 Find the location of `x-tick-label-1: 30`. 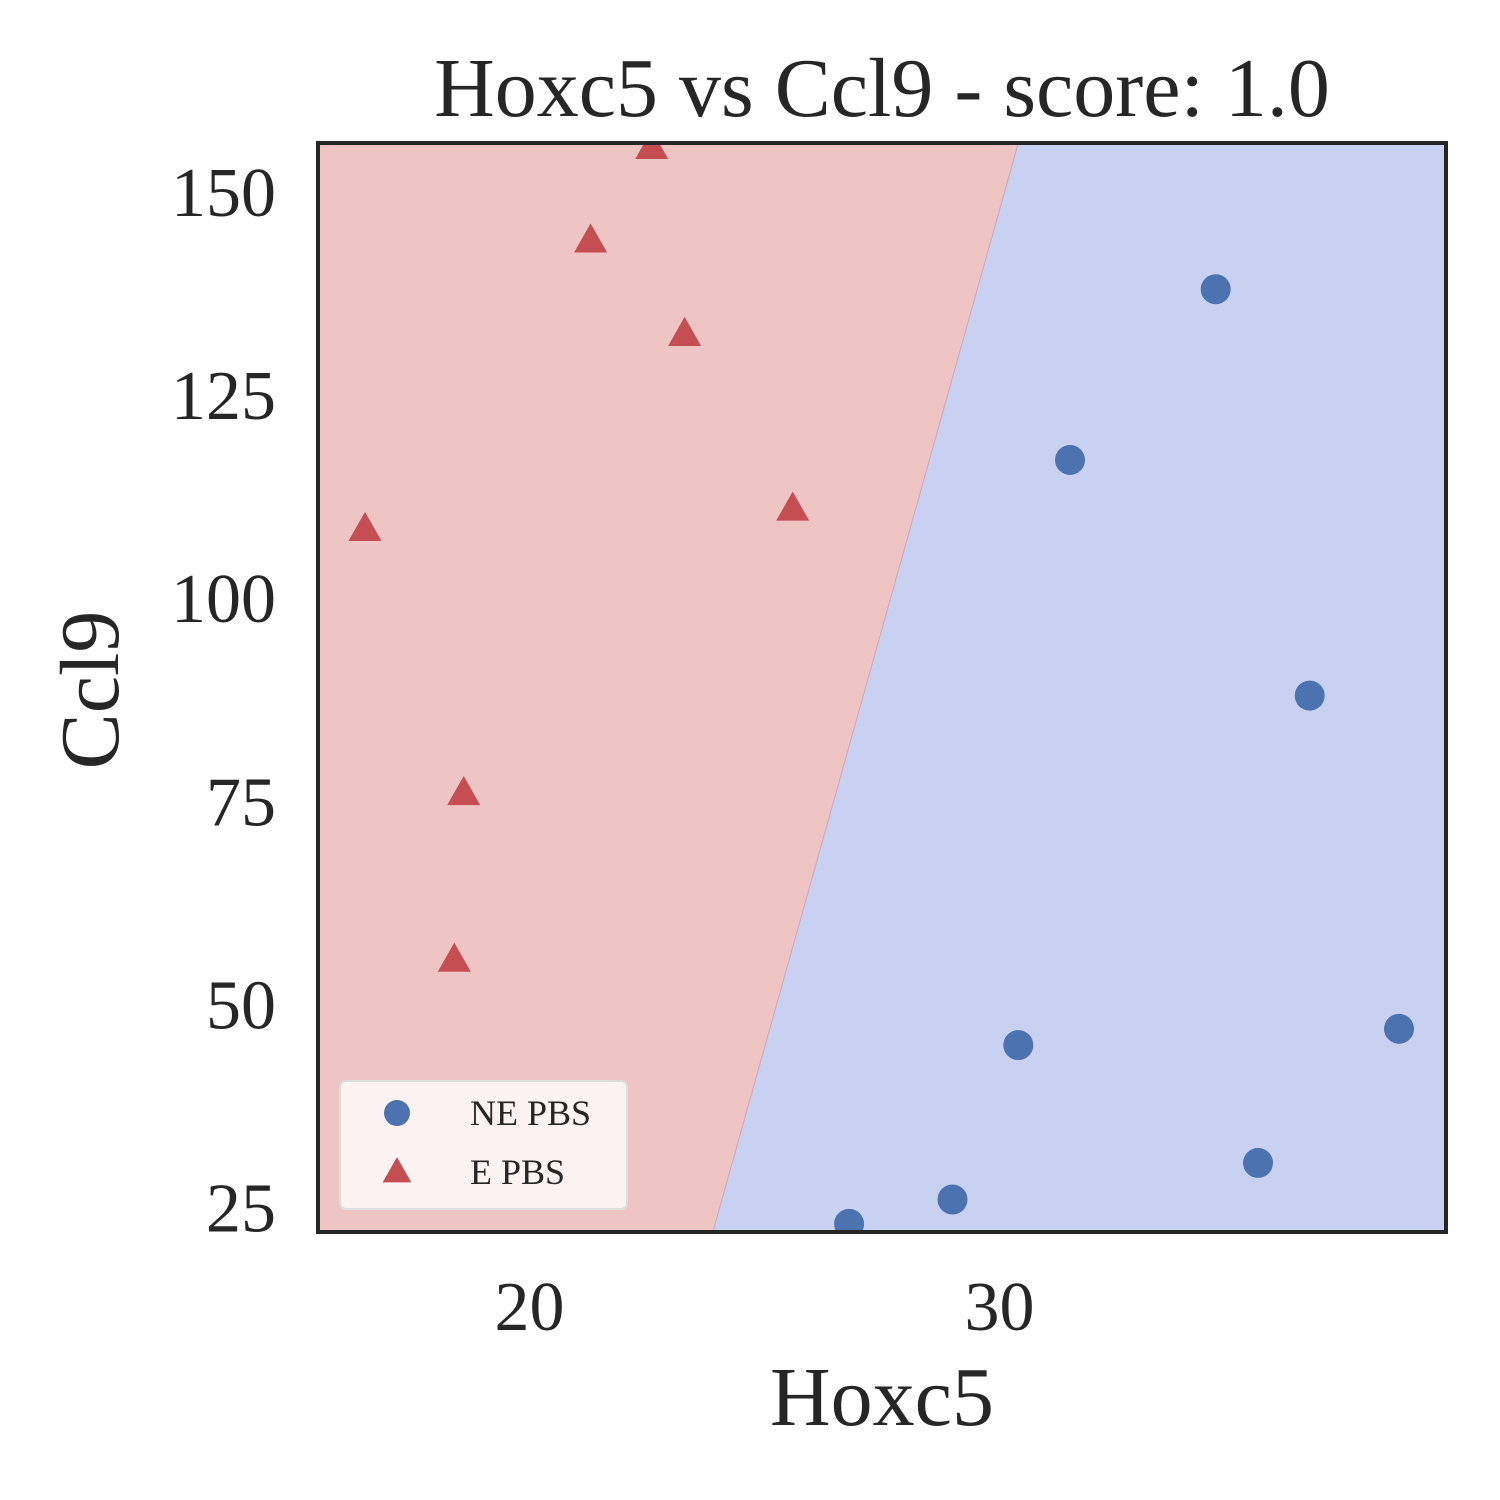

x-tick-label-1: 30 is located at coordinates (1000, 1307).